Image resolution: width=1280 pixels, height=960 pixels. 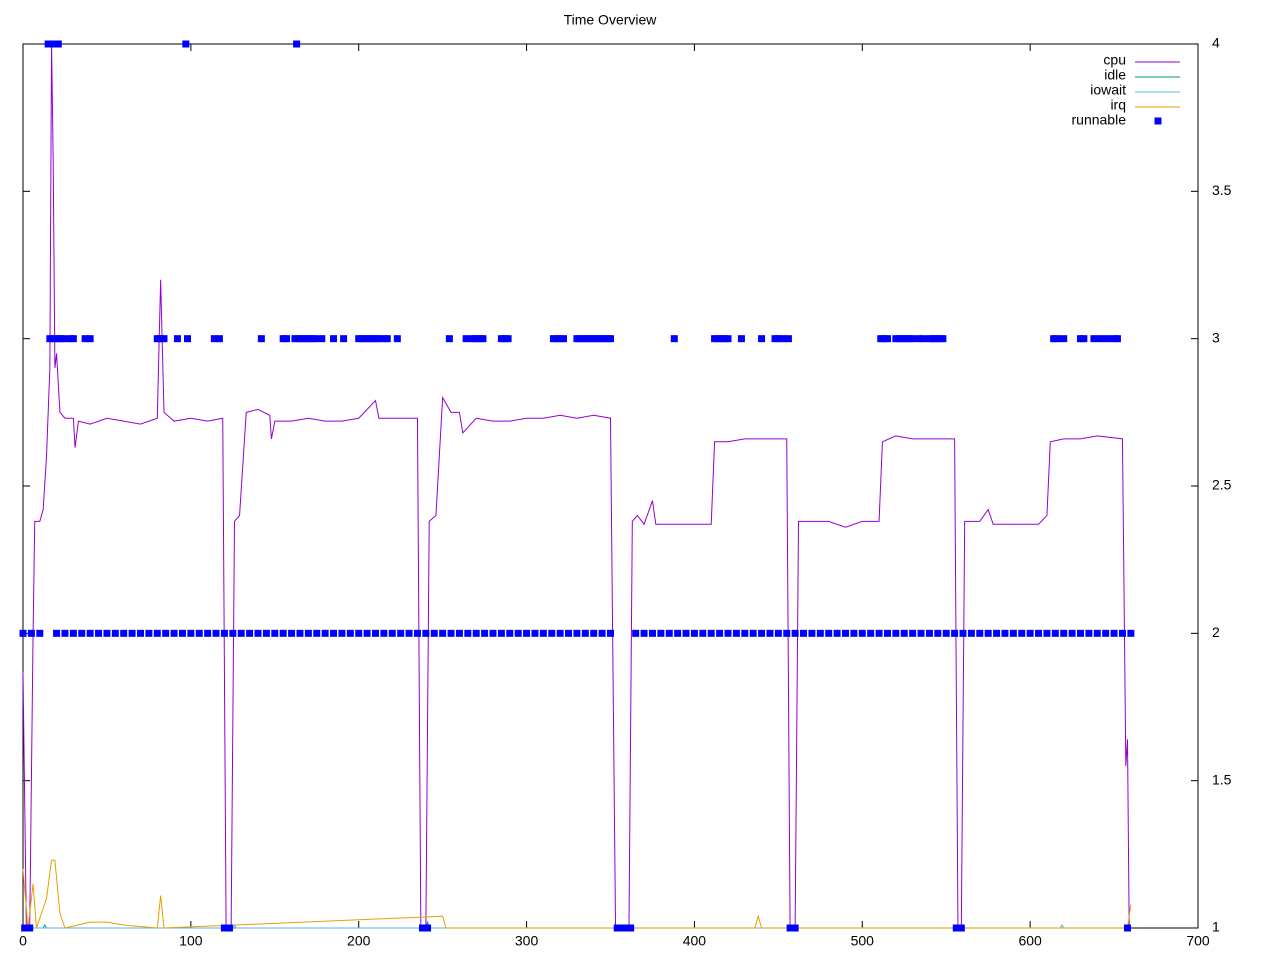 What do you see at coordinates (1222, 485) in the screenshot?
I see `y-tick-label: 2.5` at bounding box center [1222, 485].